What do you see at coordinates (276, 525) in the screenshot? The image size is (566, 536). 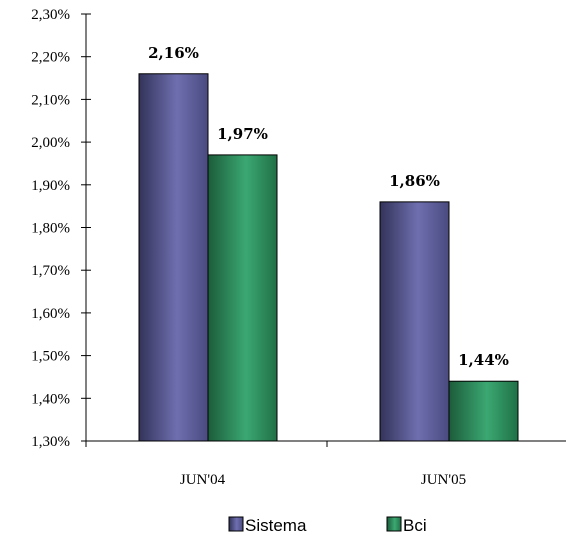 I see `legend-label-sistema: Sistema` at bounding box center [276, 525].